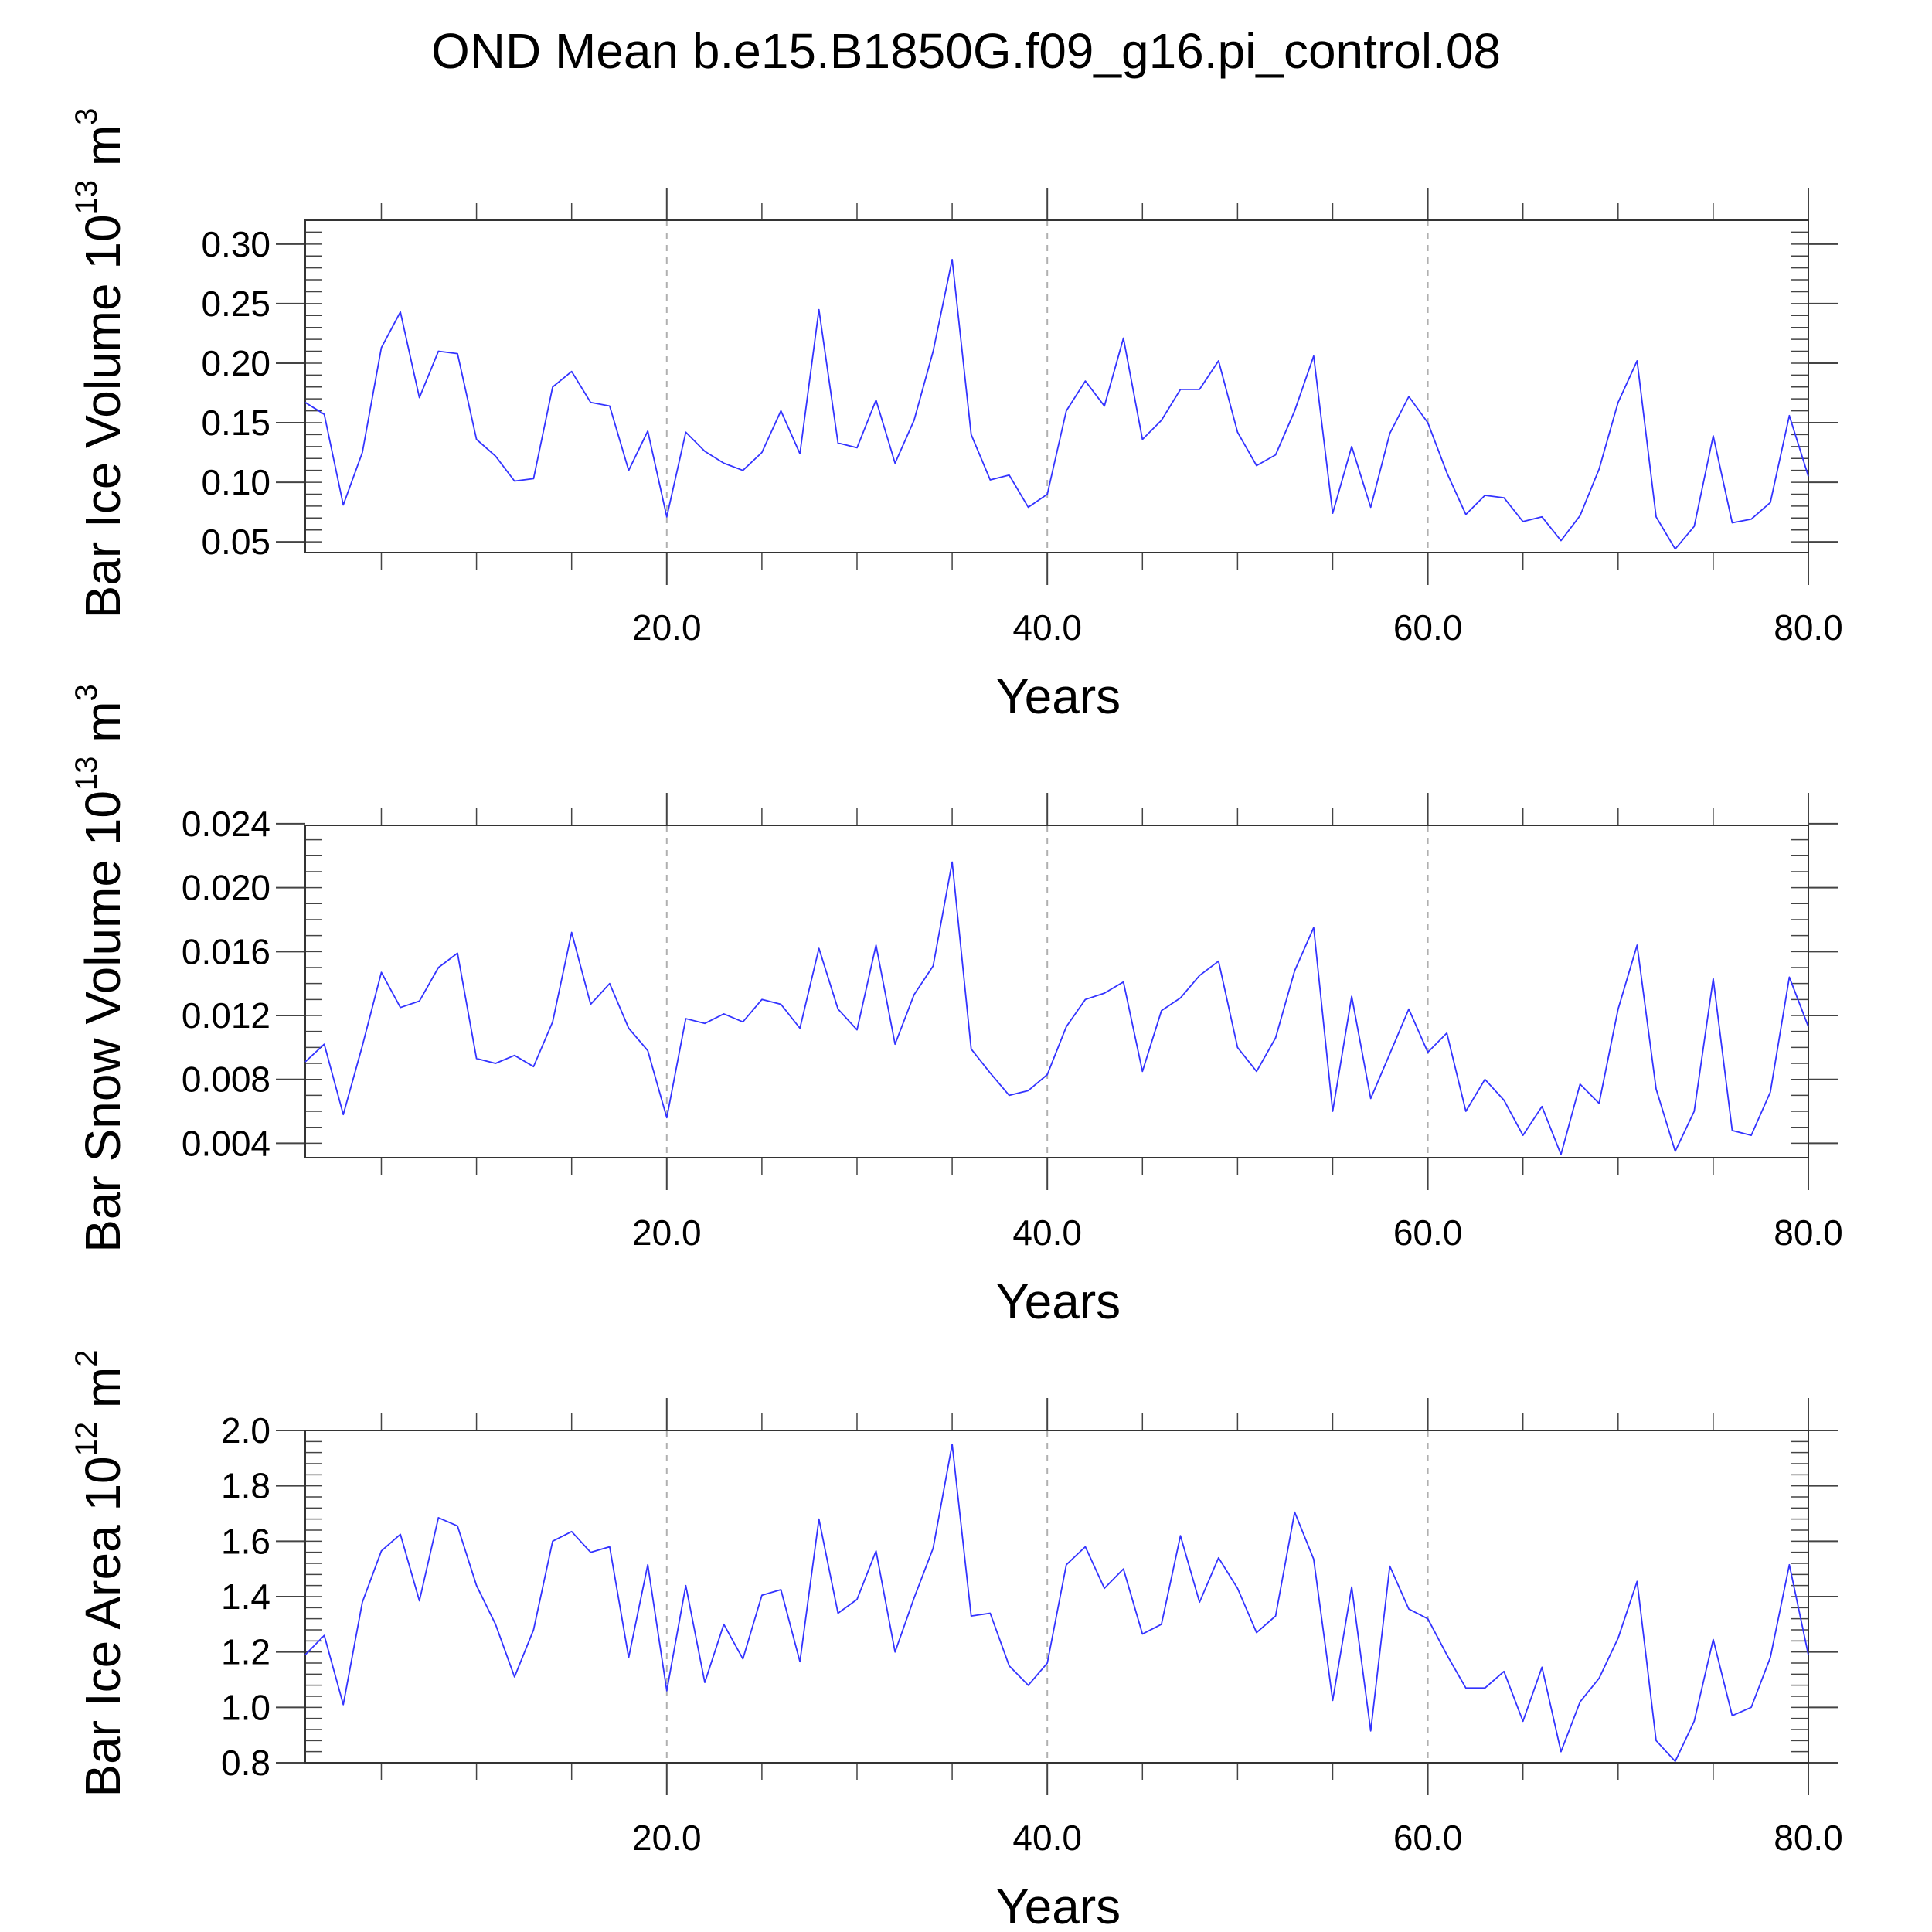 The image size is (1932, 1932). Describe the element at coordinates (236, 423) in the screenshot. I see `y-tick-label: 0.15` at that location.